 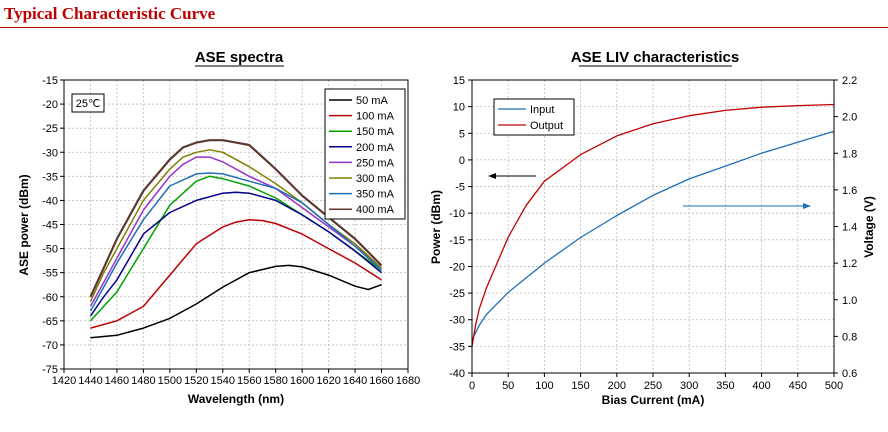 I want to click on ase-spectra-xtick-label: 1640, so click(x=355, y=381).